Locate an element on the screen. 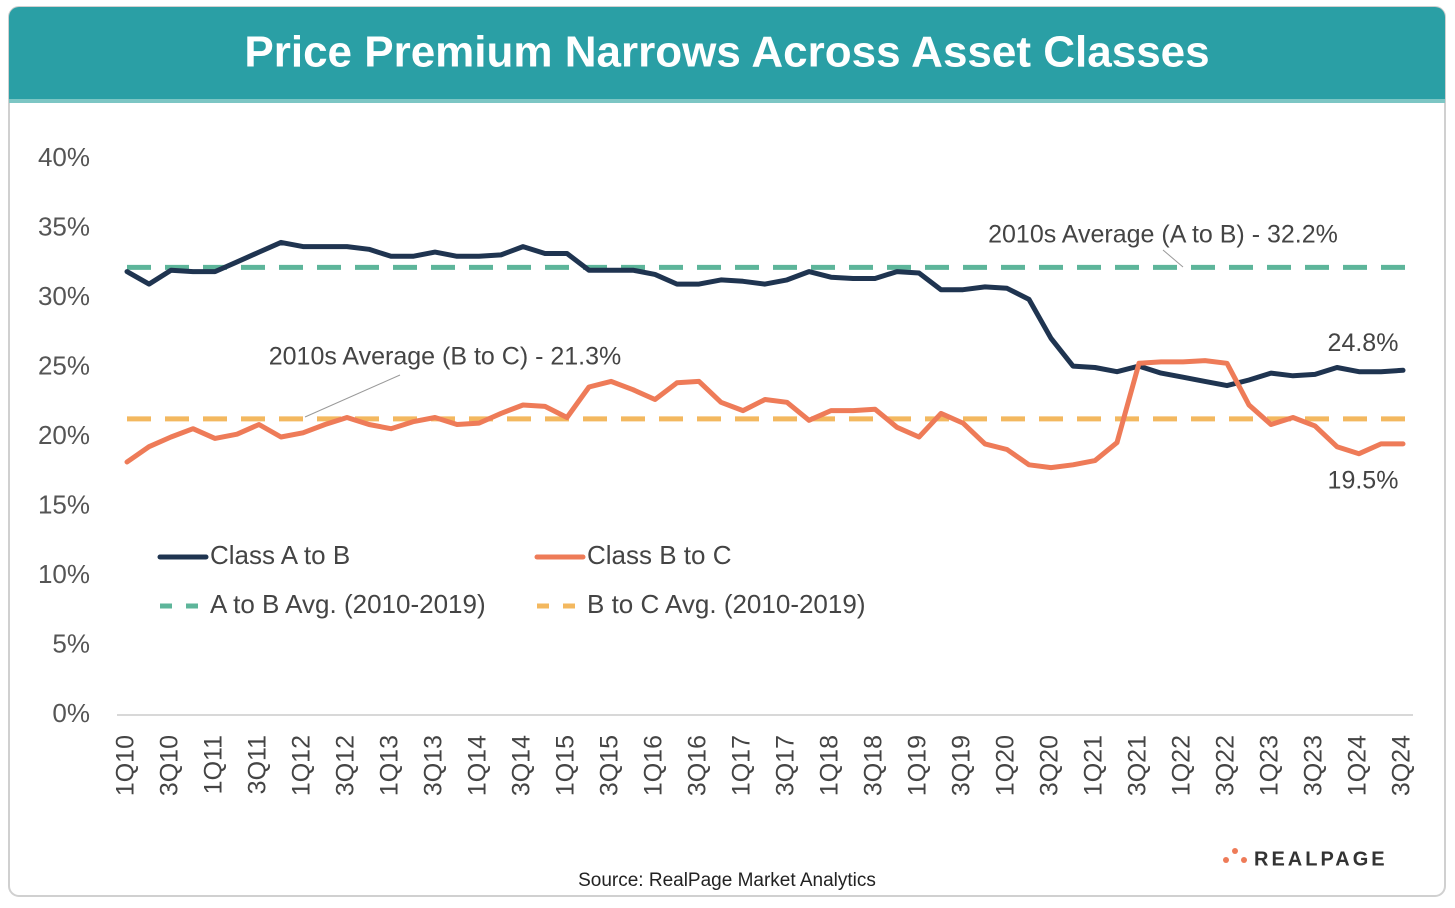 The height and width of the screenshot is (908, 1455). x-tick-label: 3Q10 is located at coordinates (170, 765).